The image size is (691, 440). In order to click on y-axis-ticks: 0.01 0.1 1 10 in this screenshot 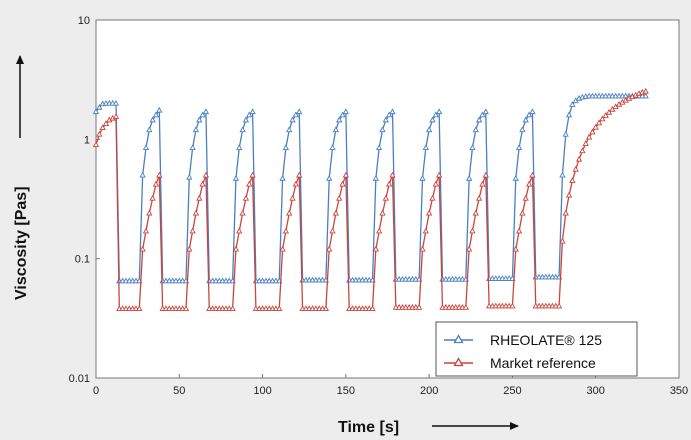, I will do `click(84, 200)`.